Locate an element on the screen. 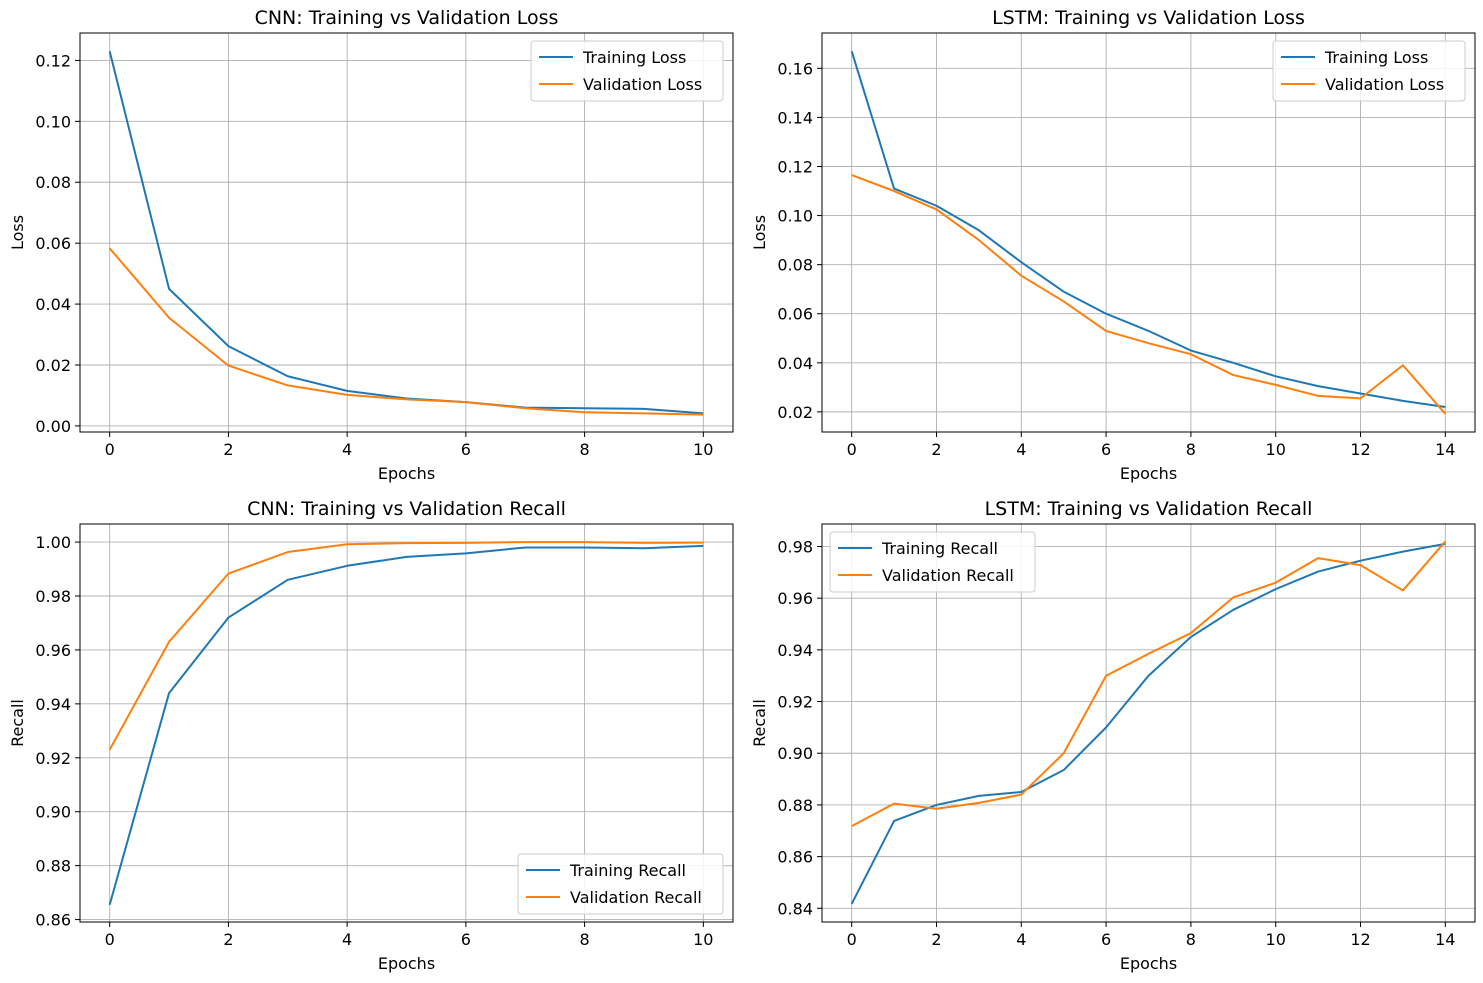  y-tick-label: 0.84 is located at coordinates (795, 908).